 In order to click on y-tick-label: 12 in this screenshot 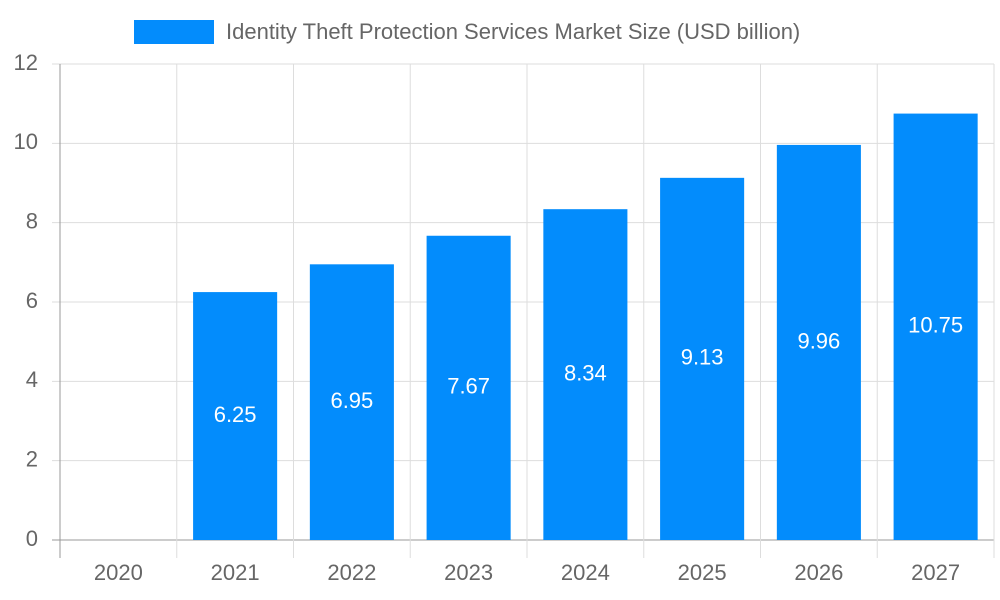, I will do `click(26, 62)`.